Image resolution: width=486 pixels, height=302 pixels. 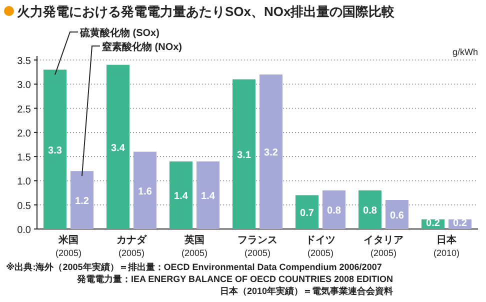 What do you see at coordinates (306, 291) in the screenshot?
I see `text: 日本（2010年実績）＝電気事業連合会資料` at bounding box center [306, 291].